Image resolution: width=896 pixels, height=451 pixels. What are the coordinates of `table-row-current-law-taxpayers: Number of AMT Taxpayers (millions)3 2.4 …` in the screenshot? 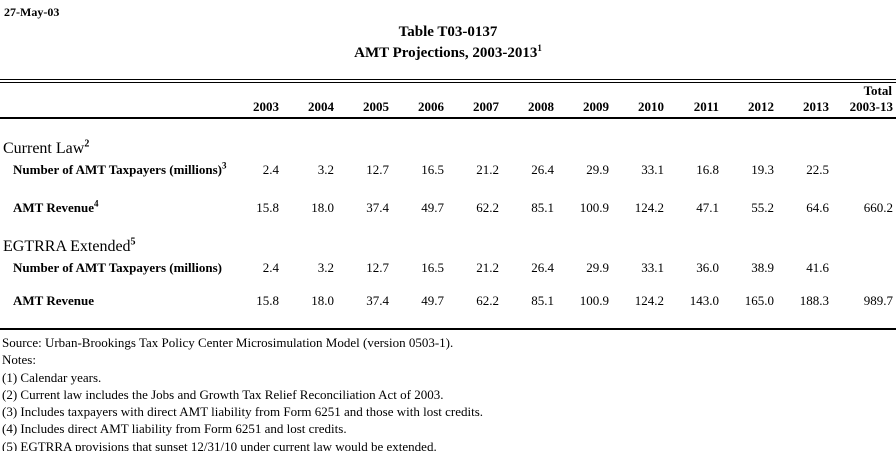 It's located at (448, 169).